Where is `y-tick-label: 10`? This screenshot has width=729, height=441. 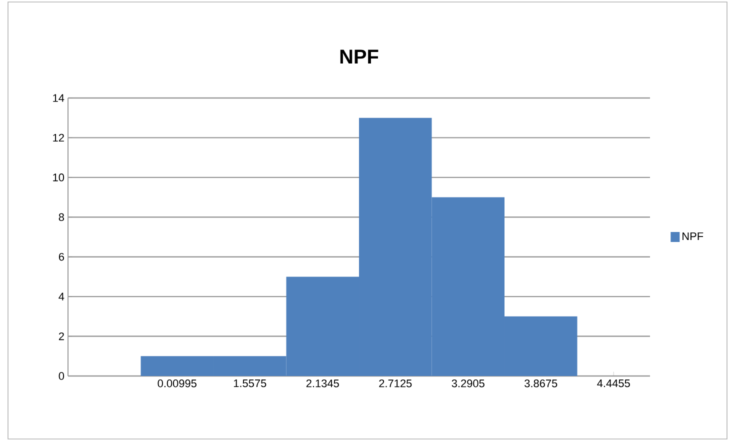 y-tick-label: 10 is located at coordinates (58, 178).